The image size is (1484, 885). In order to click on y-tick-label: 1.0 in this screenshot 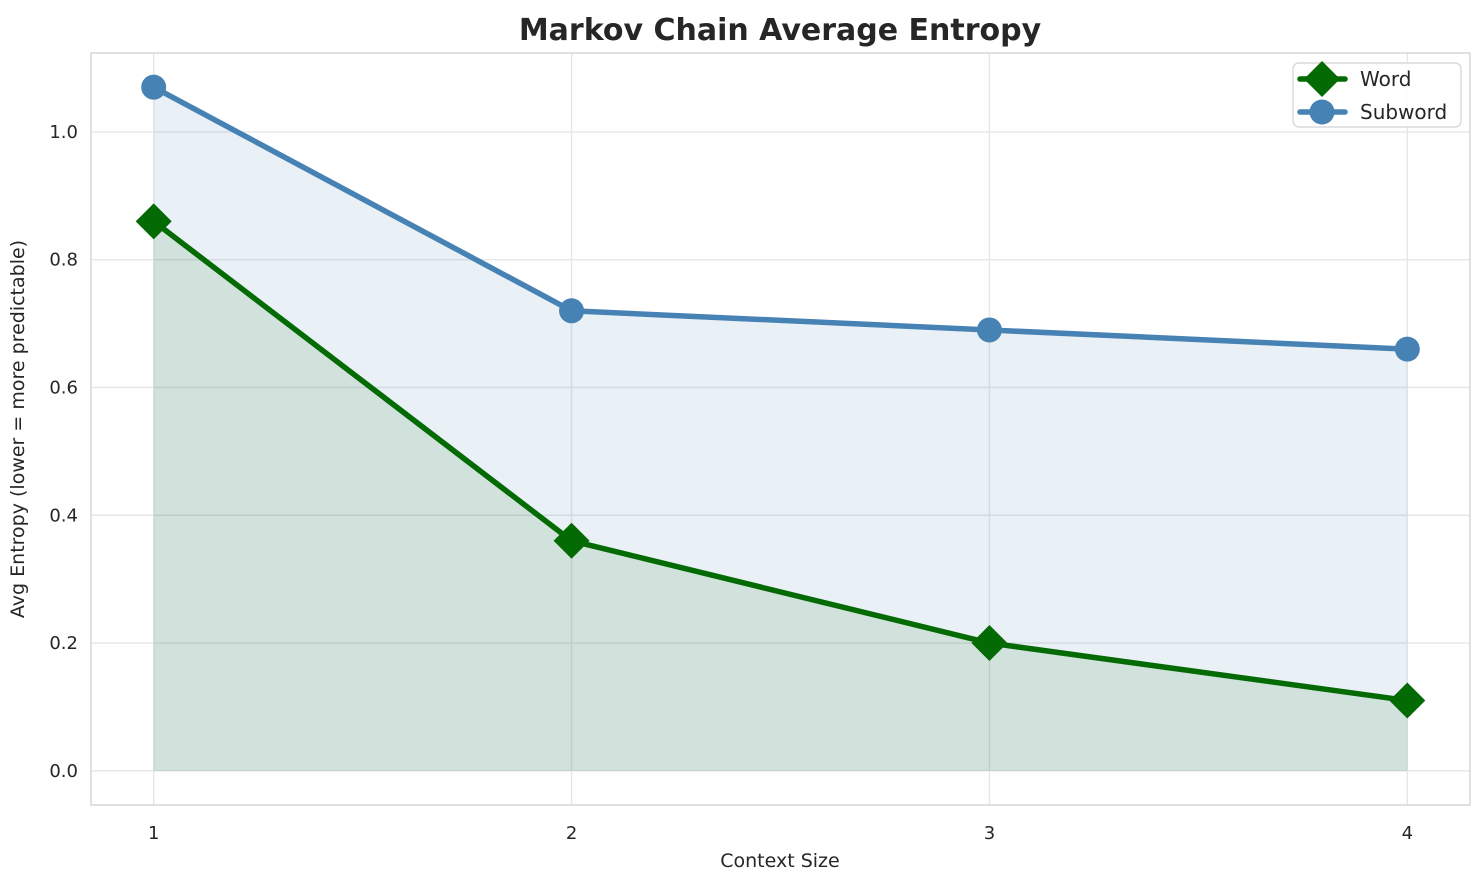, I will do `click(63, 132)`.